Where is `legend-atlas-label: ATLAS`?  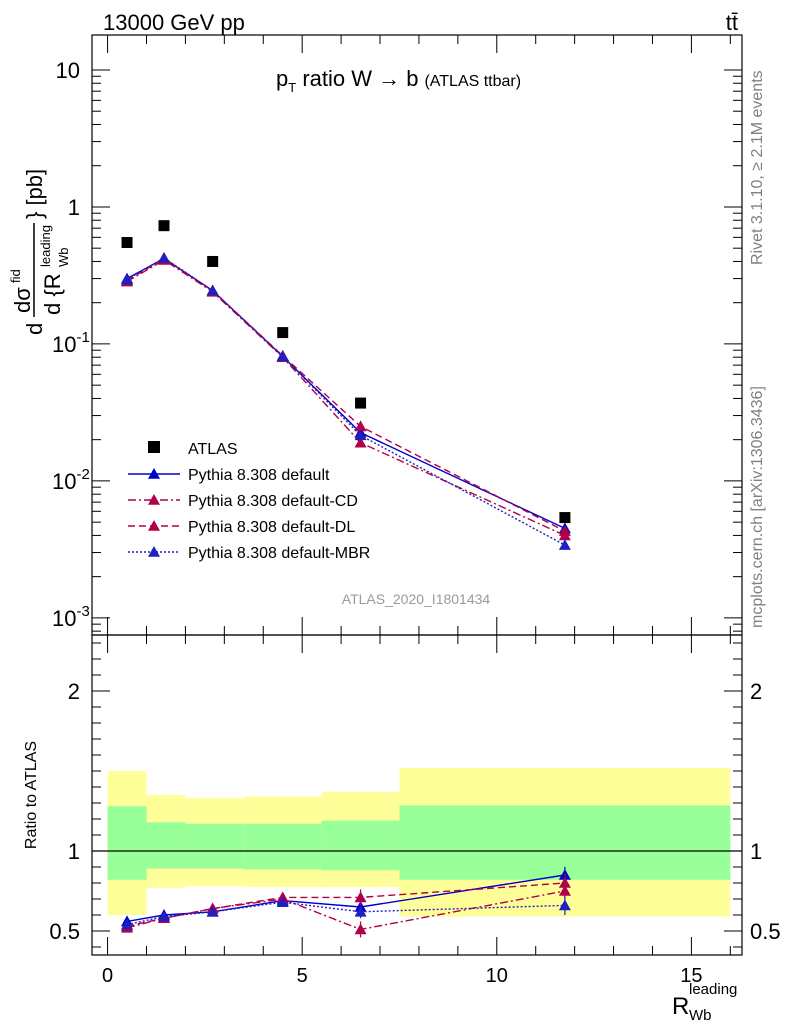 legend-atlas-label: ATLAS is located at coordinates (213, 449).